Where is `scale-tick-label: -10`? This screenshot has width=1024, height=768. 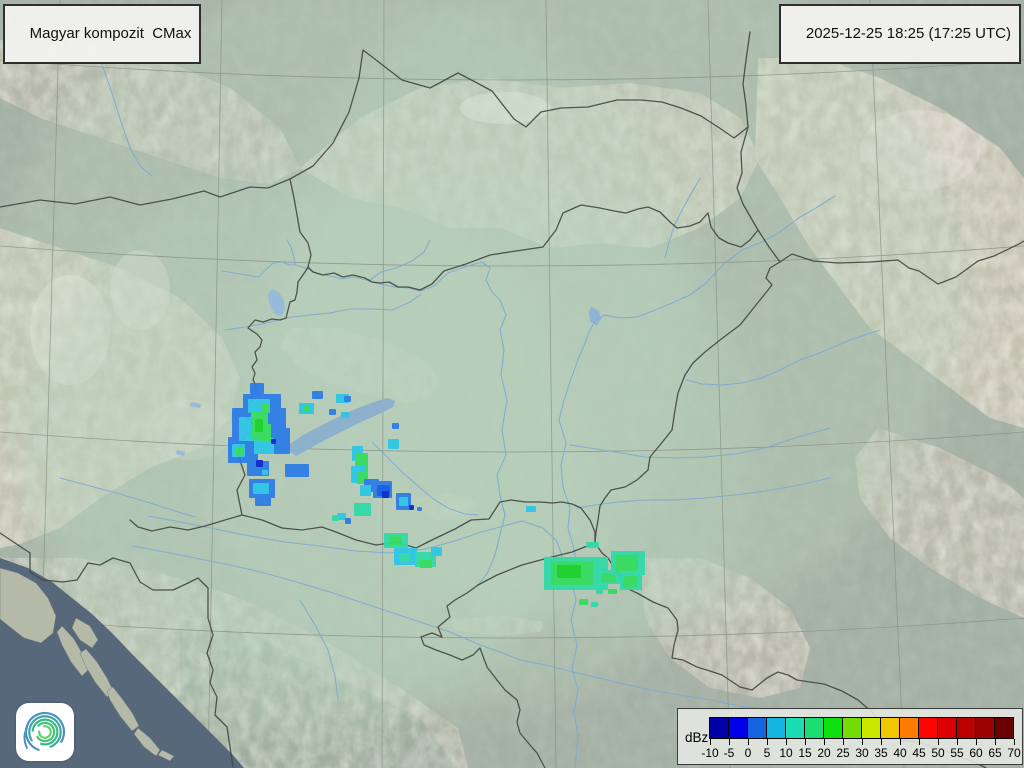
scale-tick-label: -10 is located at coordinates (710, 753).